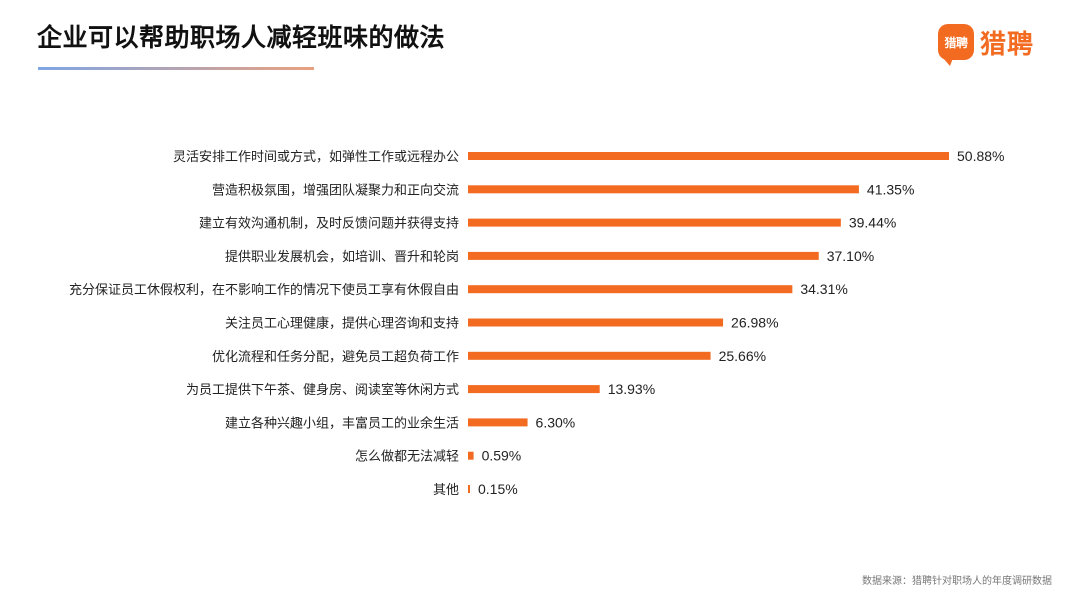 This screenshot has height=608, width=1080. Describe the element at coordinates (342, 324) in the screenshot. I see `category-label: 关注员工心理健康，提供心理咨询和支持` at that location.